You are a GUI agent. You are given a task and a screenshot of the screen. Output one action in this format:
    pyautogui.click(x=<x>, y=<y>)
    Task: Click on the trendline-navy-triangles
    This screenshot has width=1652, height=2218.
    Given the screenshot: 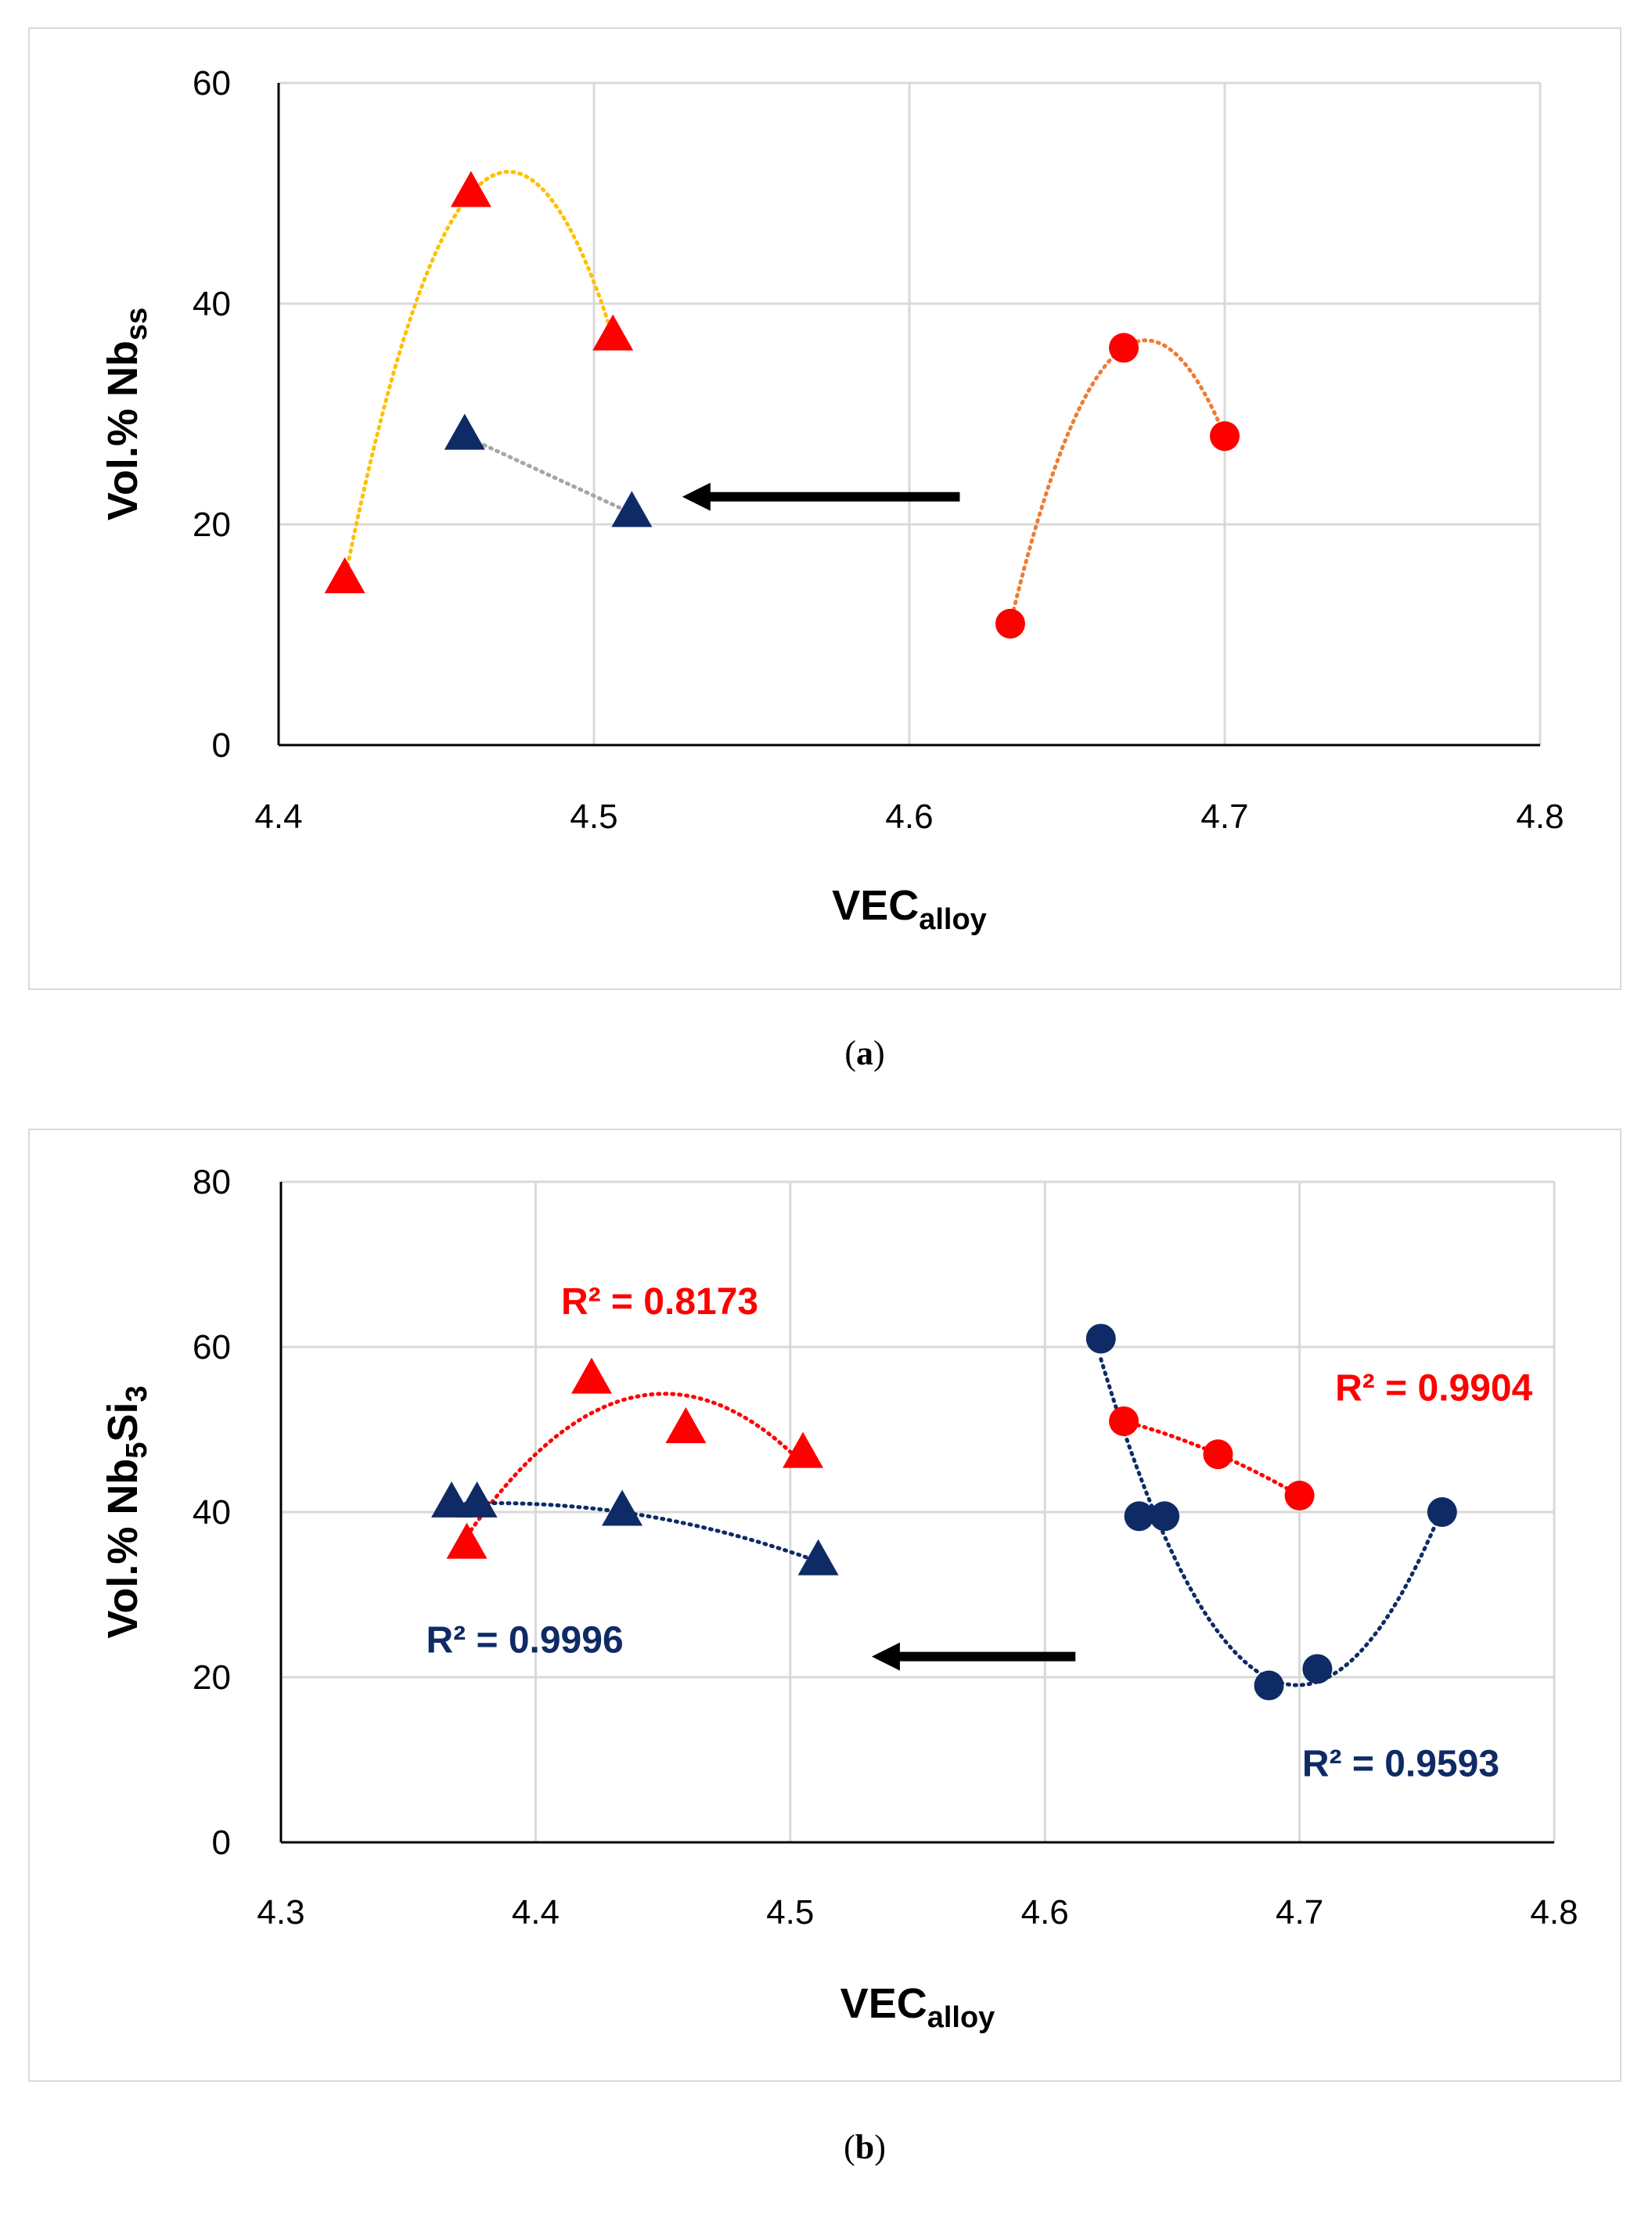 What is the action you would take?
    pyautogui.click(x=548, y=475)
    